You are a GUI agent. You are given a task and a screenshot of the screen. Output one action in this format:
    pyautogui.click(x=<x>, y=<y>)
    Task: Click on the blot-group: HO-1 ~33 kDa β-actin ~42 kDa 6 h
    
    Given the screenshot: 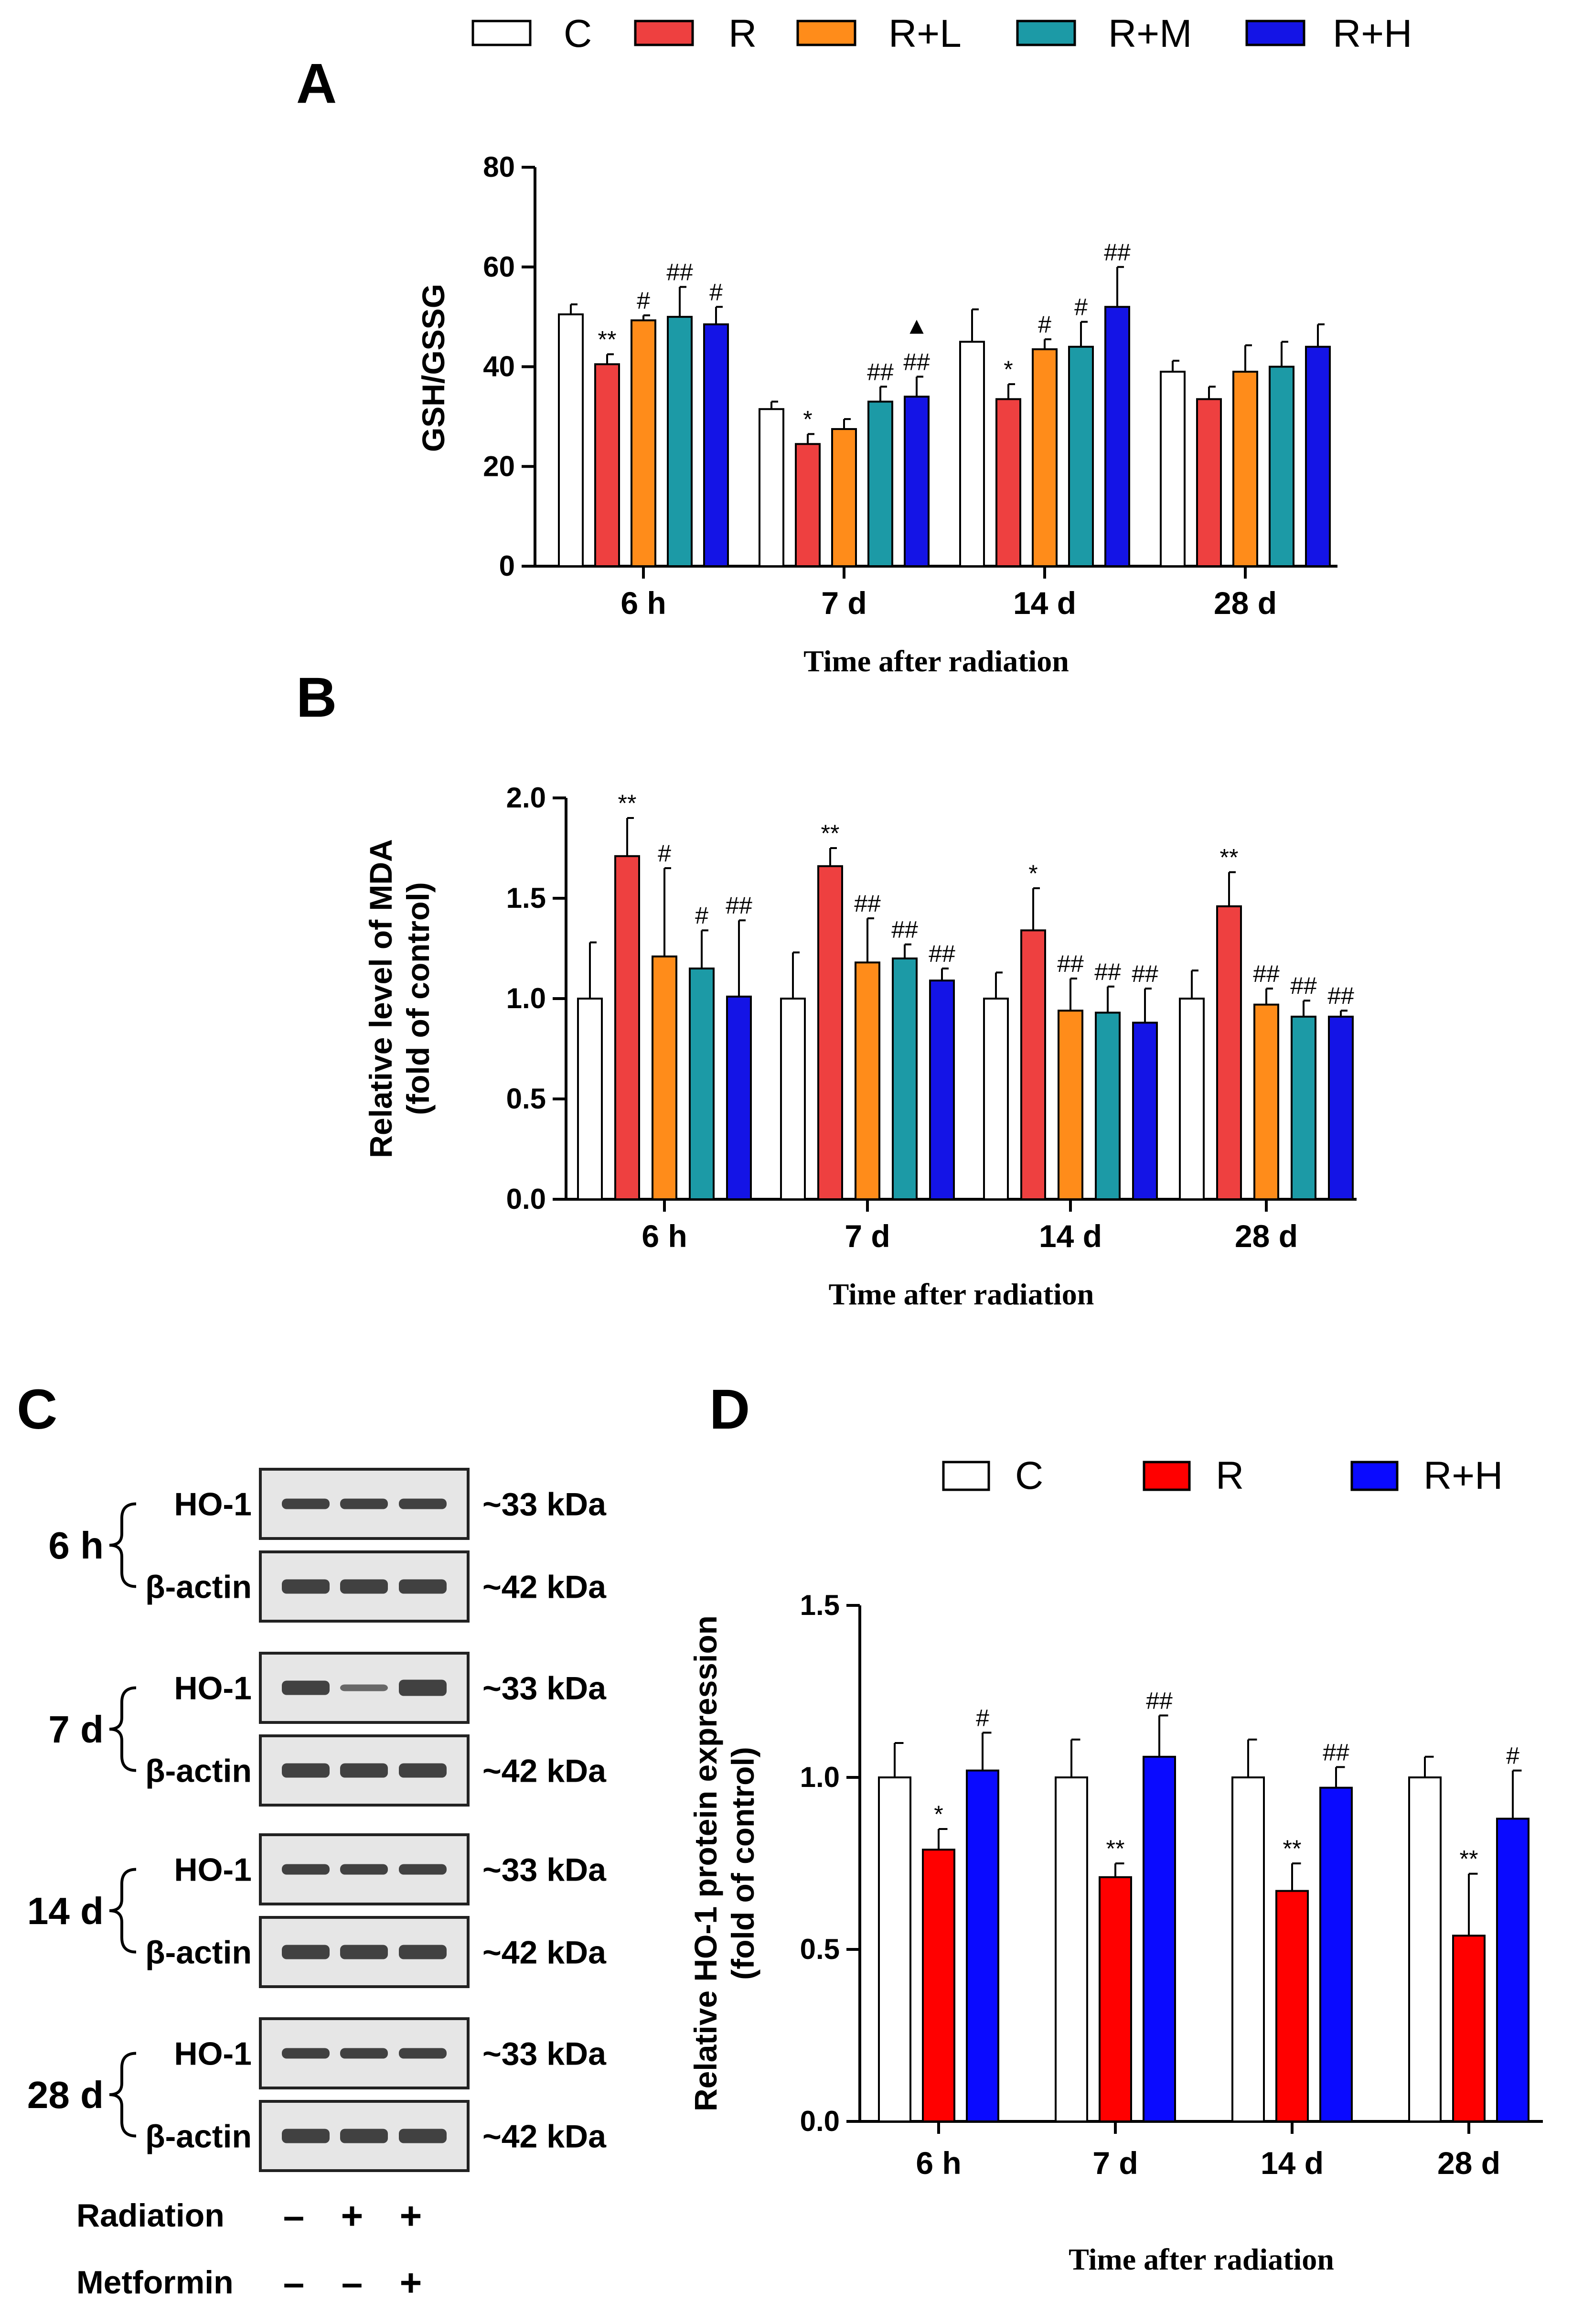 What is the action you would take?
    pyautogui.click(x=328, y=1545)
    